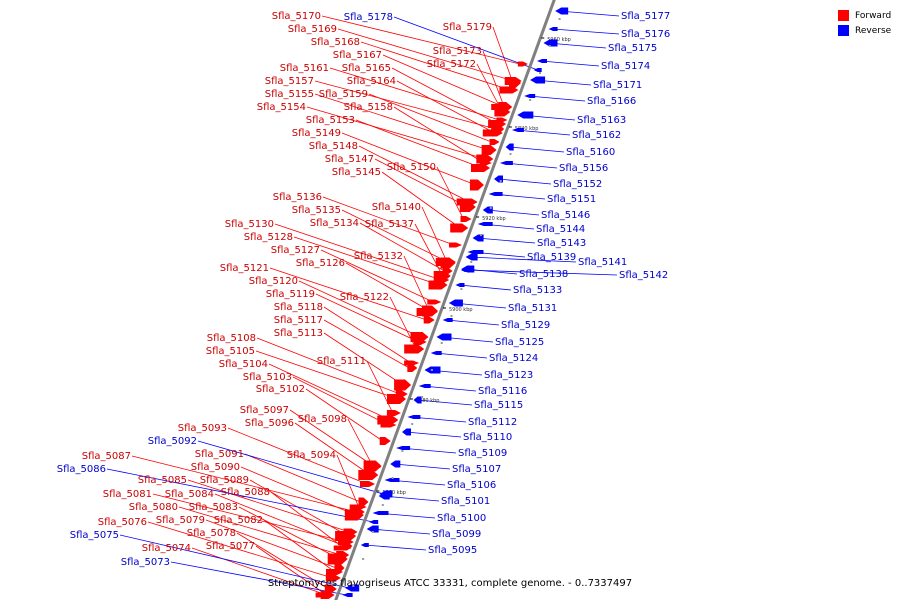 Image resolution: width=900 pixels, height=600 pixels. Describe the element at coordinates (461, 518) in the screenshot. I see `gene-label-reverse: Sfla_5100` at that location.